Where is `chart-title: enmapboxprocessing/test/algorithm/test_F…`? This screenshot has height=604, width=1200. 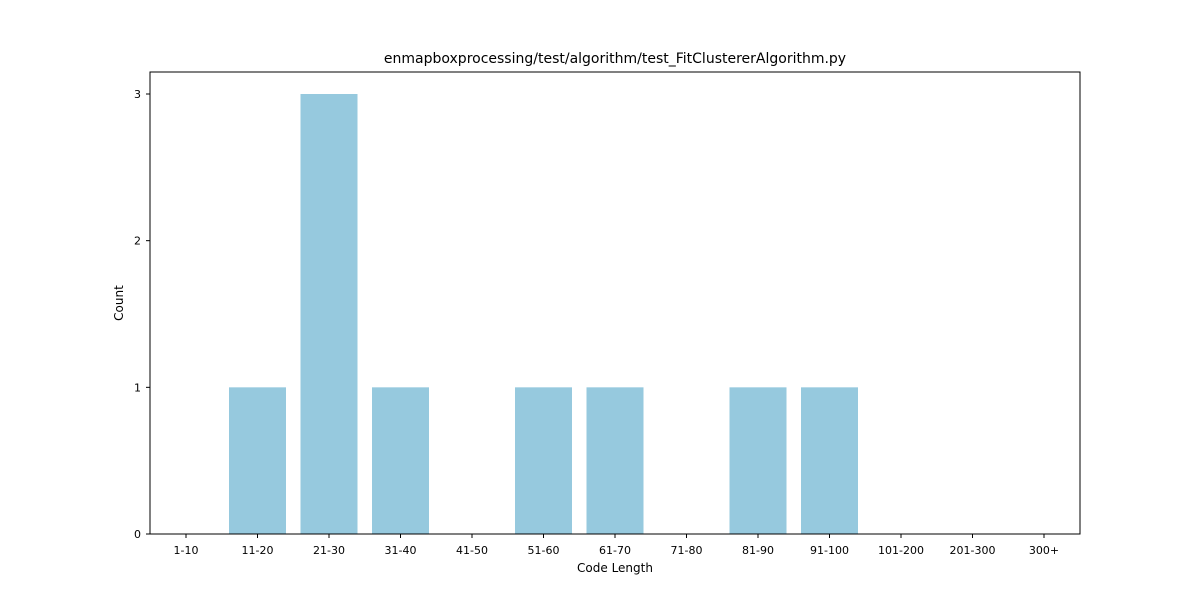 chart-title: enmapboxprocessing/test/algorithm/test_F… is located at coordinates (615, 59).